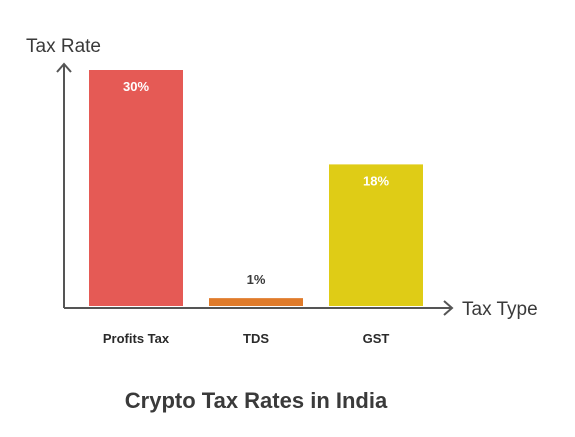  Describe the element at coordinates (500, 309) in the screenshot. I see `x-axis-title: Tax Type` at that location.